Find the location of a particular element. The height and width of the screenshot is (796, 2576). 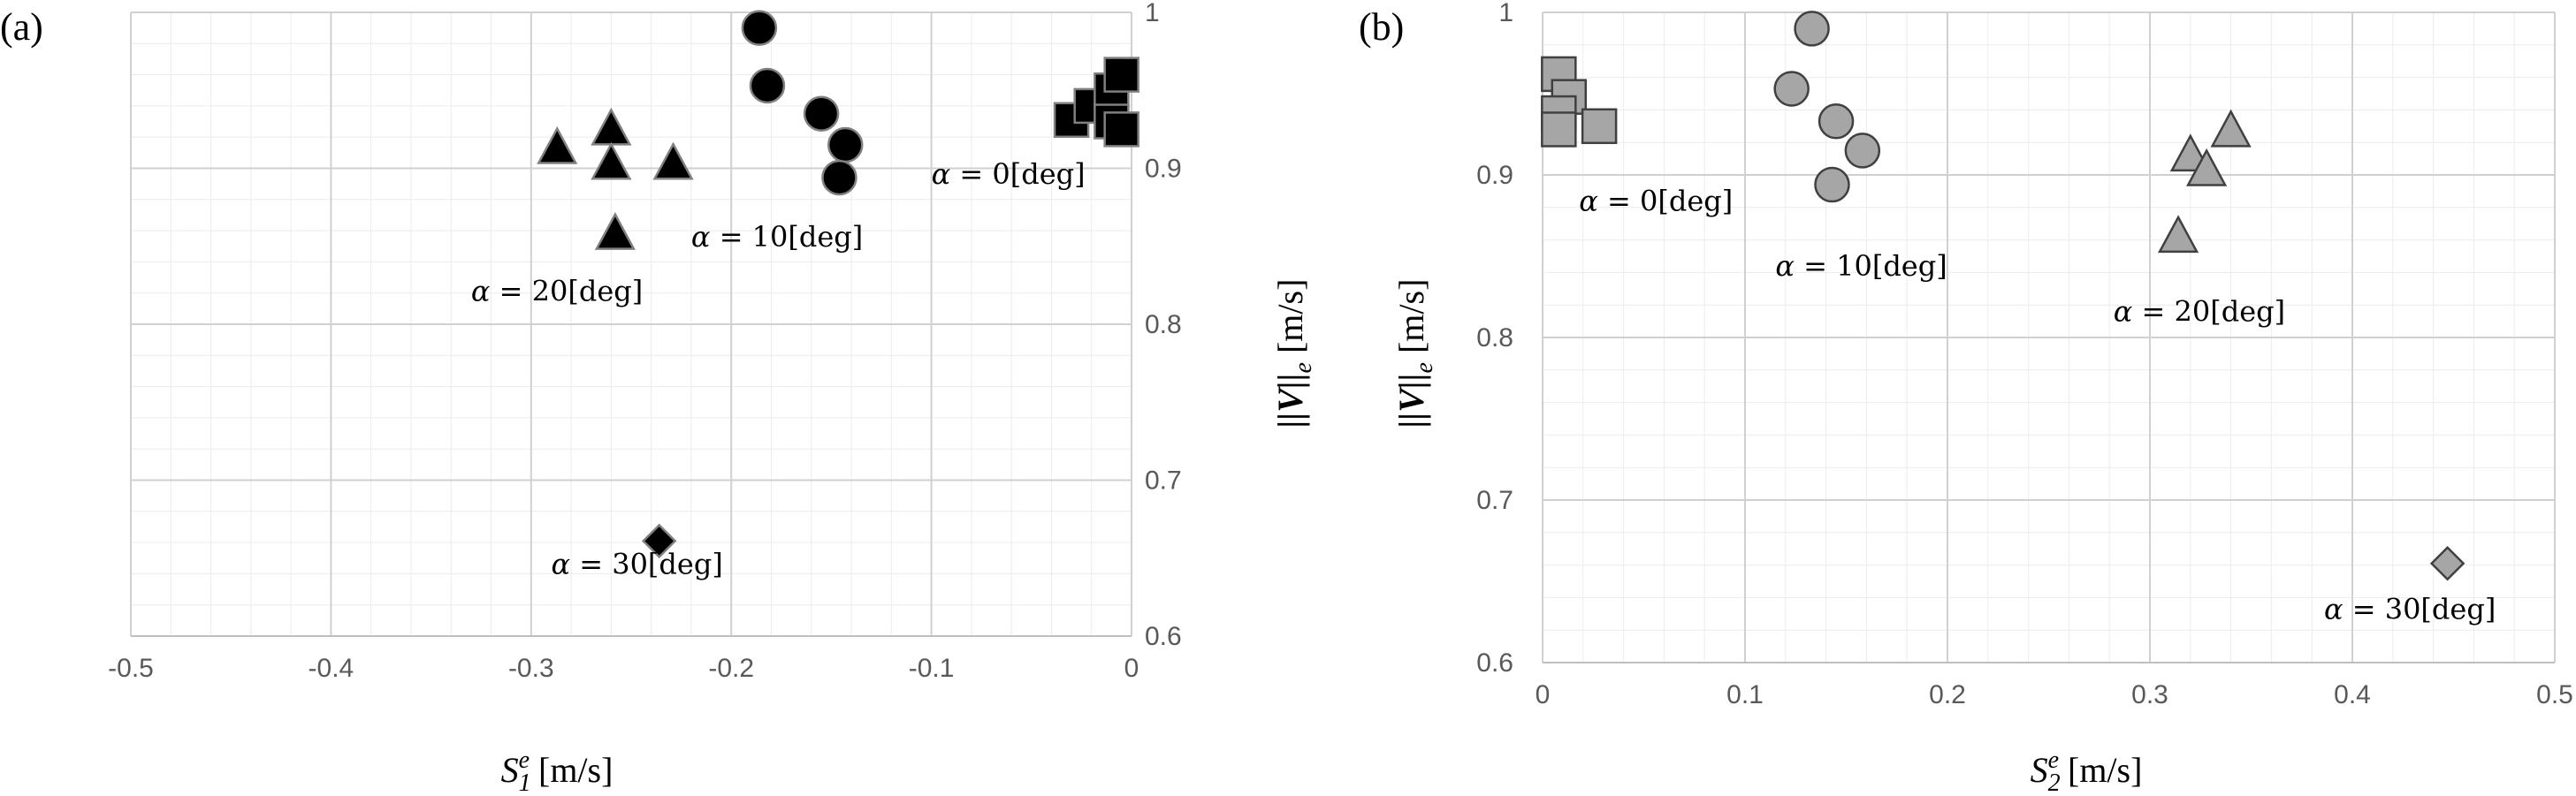

x-tick-label: 0.3 is located at coordinates (2149, 695).